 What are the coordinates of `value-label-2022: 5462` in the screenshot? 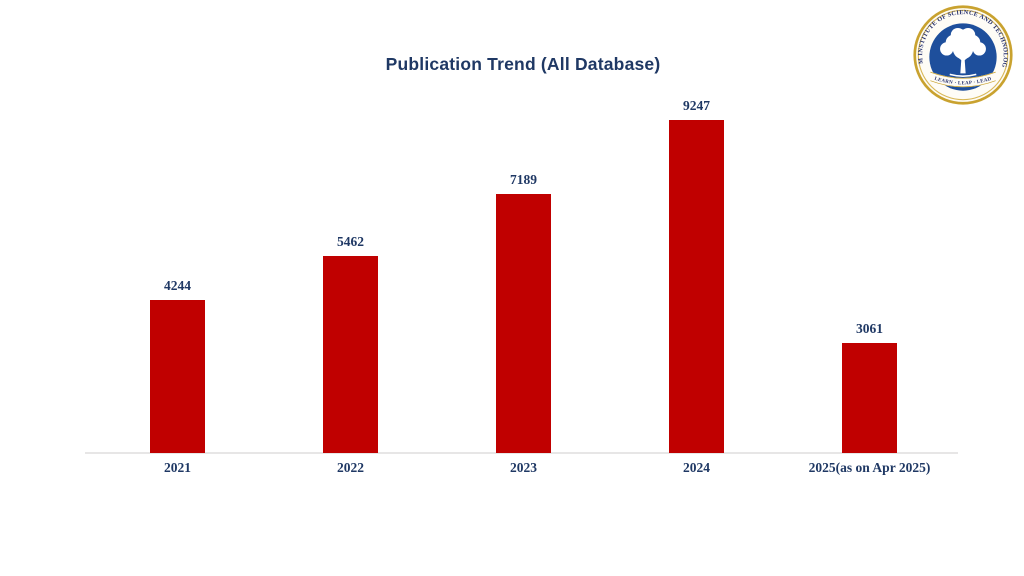 It's located at (350, 242).